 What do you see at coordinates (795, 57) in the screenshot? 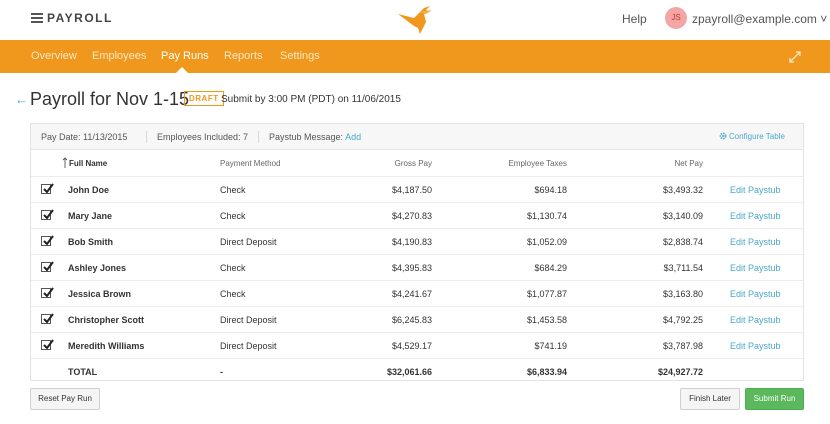
I see `expand-icon` at bounding box center [795, 57].